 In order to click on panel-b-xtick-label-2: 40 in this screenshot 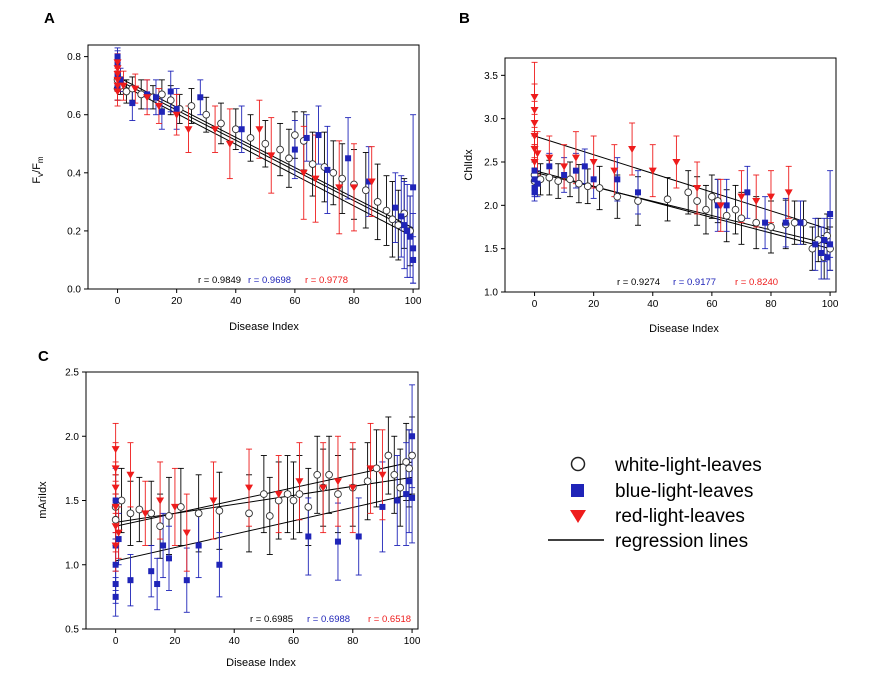, I will do `click(653, 304)`.